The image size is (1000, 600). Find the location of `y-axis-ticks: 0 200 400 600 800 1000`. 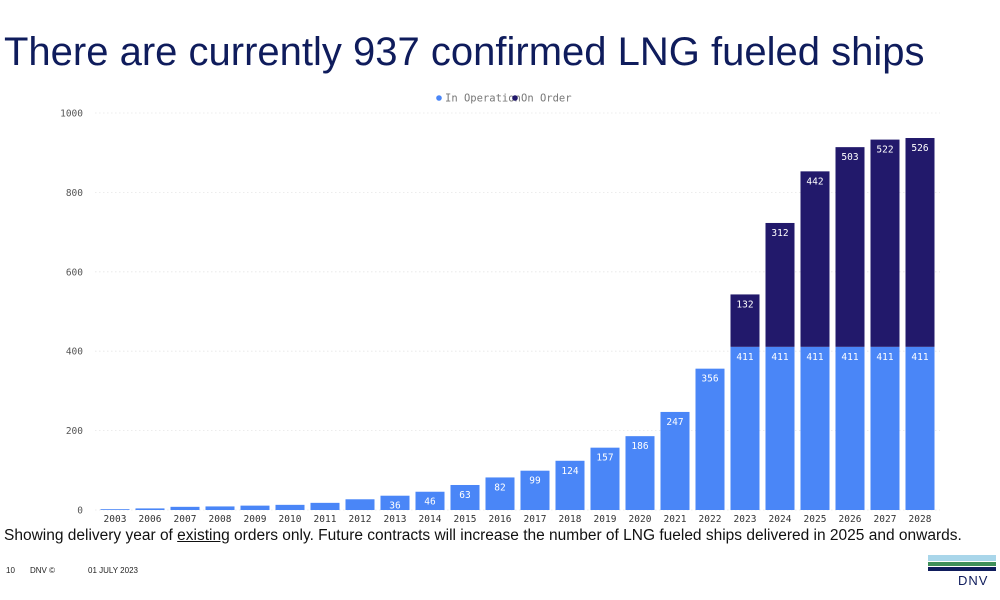

y-axis-ticks: 0 200 400 600 800 1000 is located at coordinates (71, 313).